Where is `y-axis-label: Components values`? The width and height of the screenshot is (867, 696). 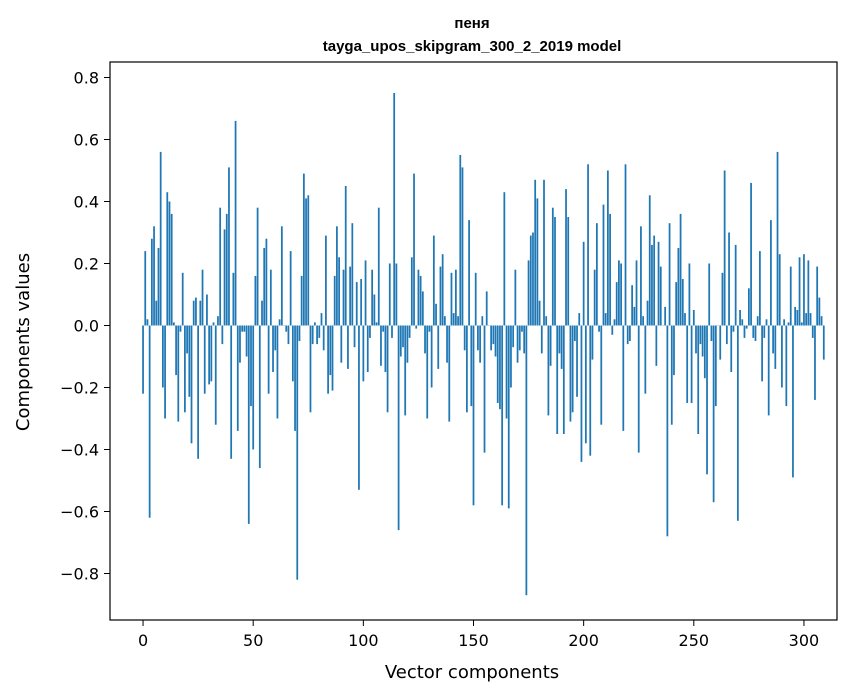 y-axis-label: Components values is located at coordinates (23, 342).